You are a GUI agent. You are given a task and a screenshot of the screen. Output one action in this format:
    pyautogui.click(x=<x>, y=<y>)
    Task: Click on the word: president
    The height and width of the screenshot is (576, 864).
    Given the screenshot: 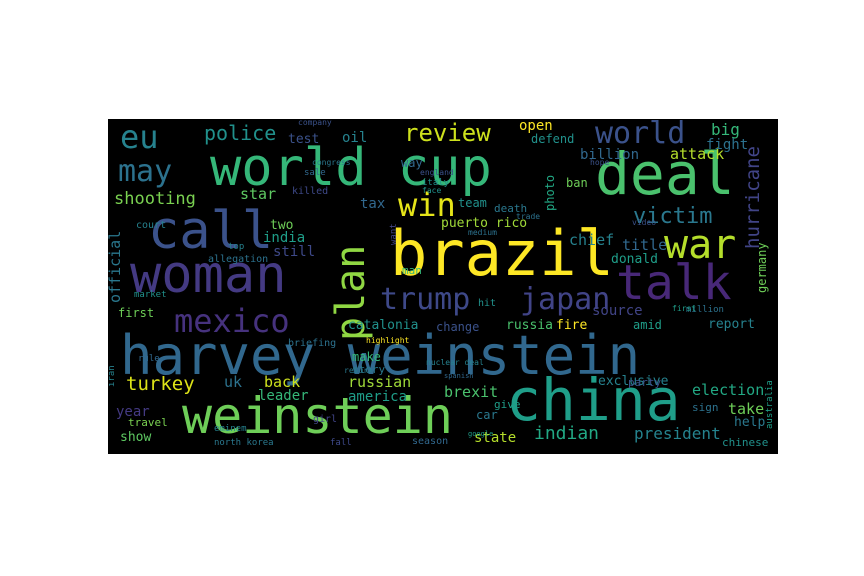 What is the action you would take?
    pyautogui.click(x=677, y=433)
    